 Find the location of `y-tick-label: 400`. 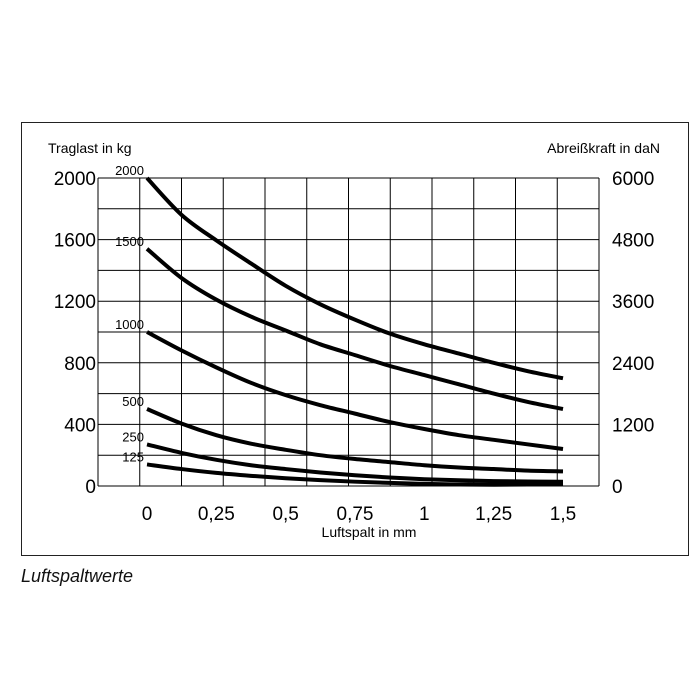

y-tick-label: 400 is located at coordinates (80, 425).